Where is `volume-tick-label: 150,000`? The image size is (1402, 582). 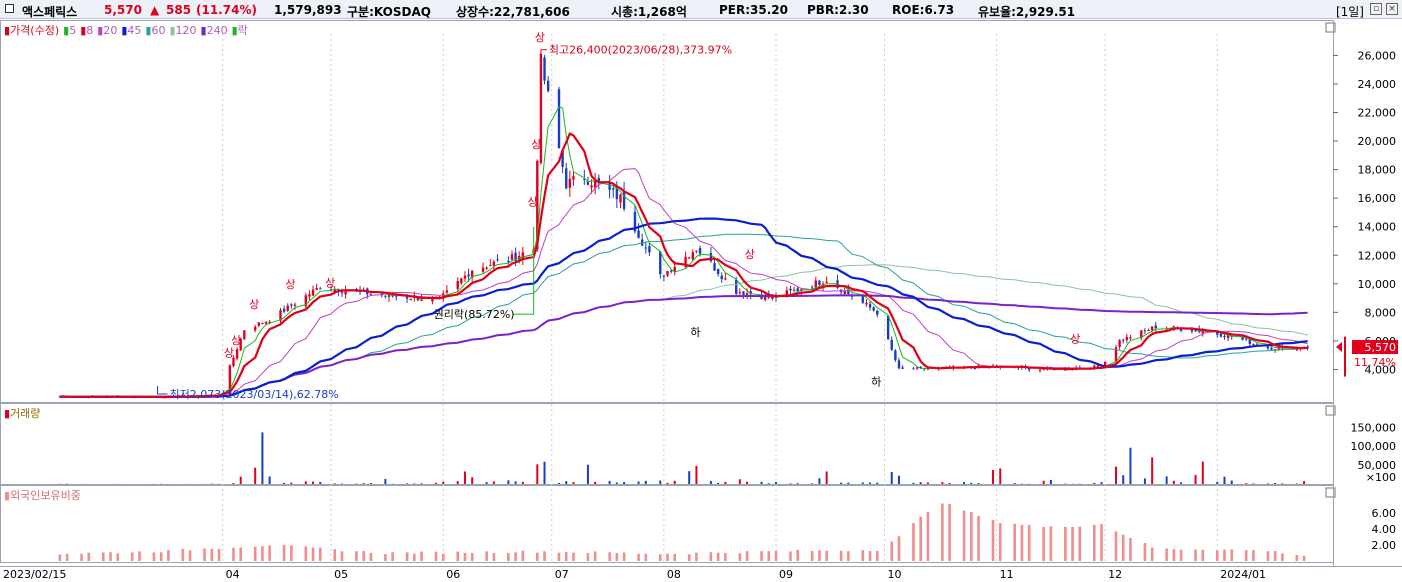 volume-tick-label: 150,000 is located at coordinates (1374, 427).